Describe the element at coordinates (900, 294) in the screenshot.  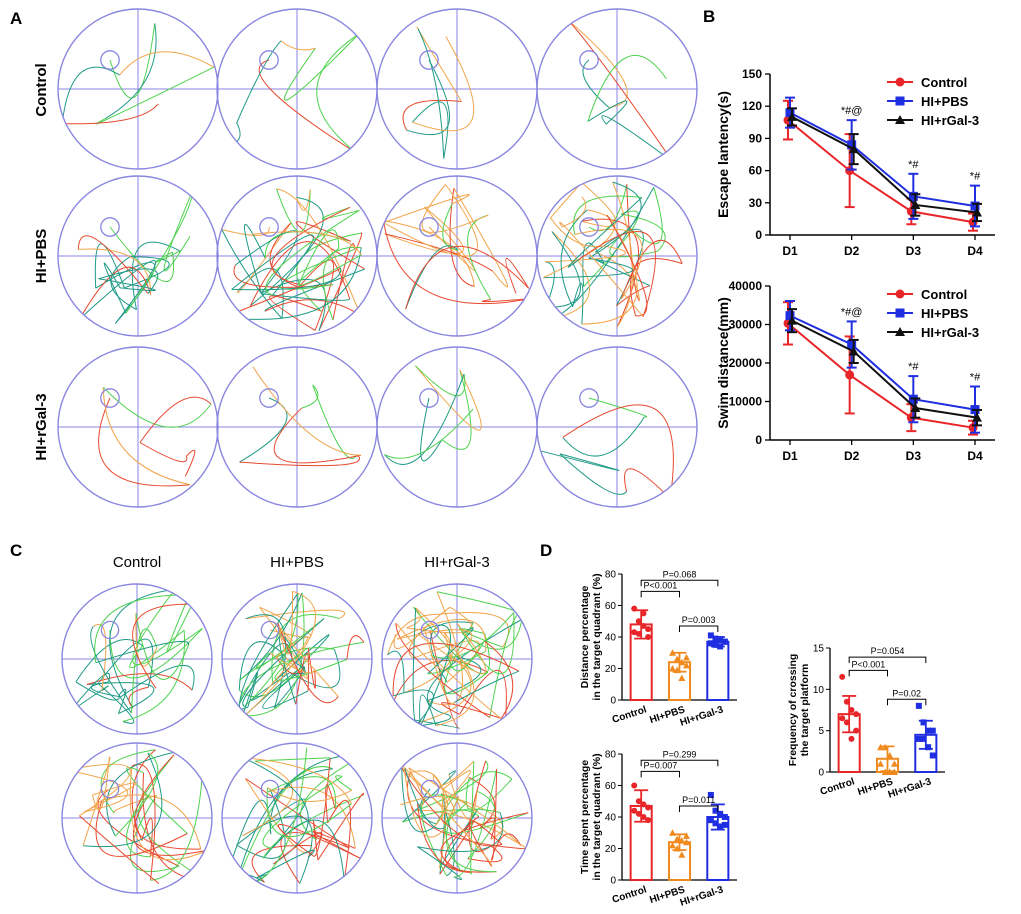
I see `legend-marker` at that location.